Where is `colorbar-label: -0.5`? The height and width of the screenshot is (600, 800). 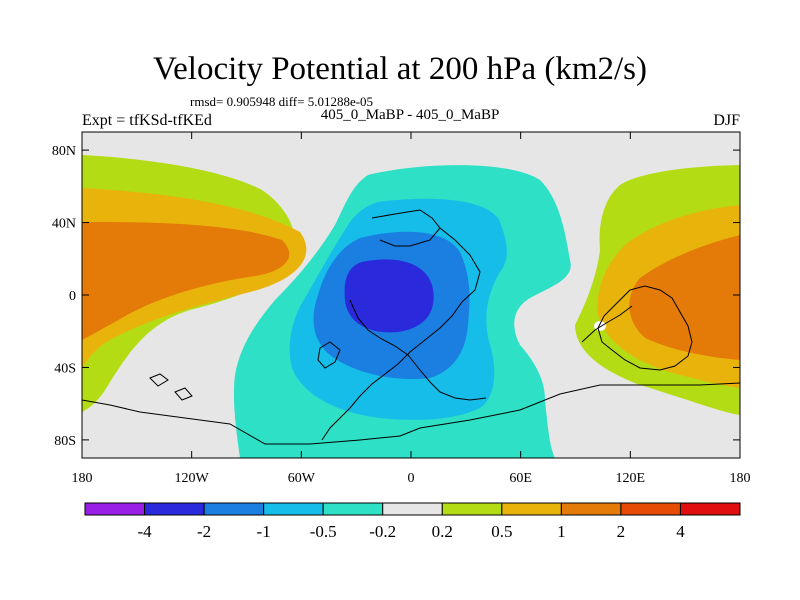 colorbar-label: -0.5 is located at coordinates (323, 531).